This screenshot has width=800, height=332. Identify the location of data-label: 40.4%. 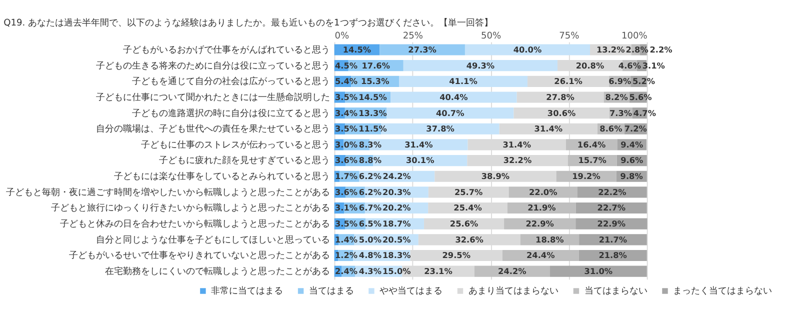
(454, 97).